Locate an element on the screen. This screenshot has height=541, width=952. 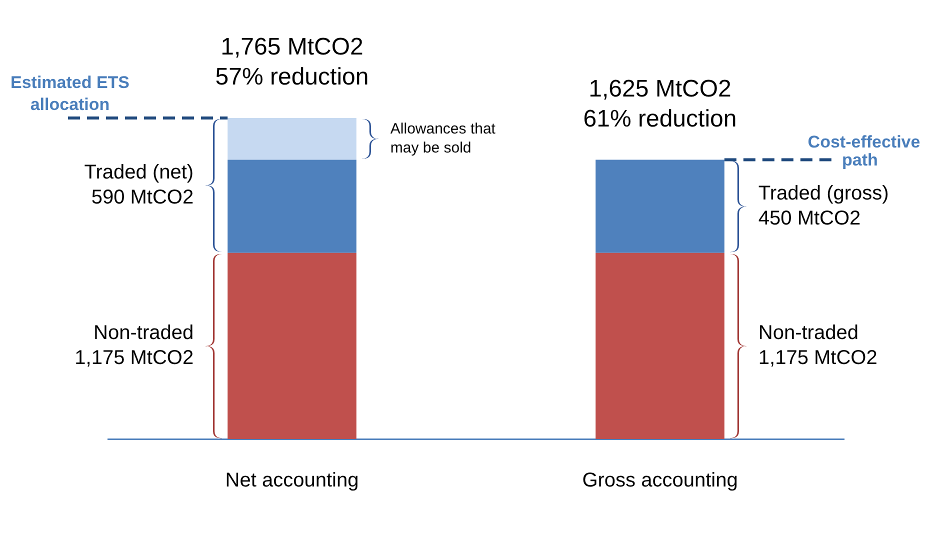
x-tick-label: Gross accounting is located at coordinates (660, 481).